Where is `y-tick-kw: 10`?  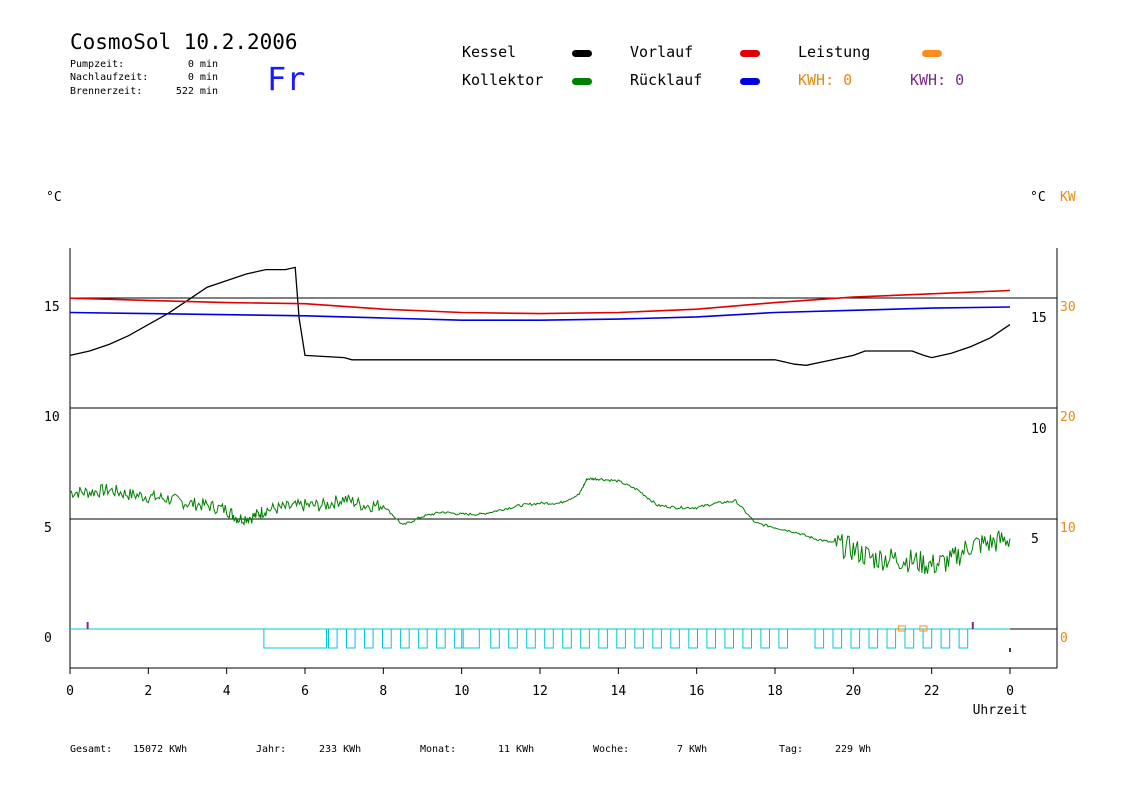
y-tick-kw: 10 is located at coordinates (1068, 528).